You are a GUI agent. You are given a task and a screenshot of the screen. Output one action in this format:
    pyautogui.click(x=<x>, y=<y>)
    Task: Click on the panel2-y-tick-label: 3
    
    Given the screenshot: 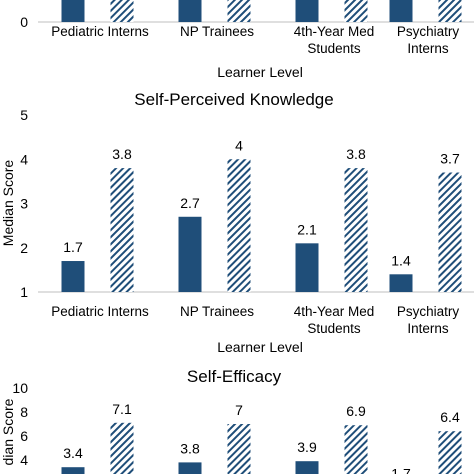 What is the action you would take?
    pyautogui.click(x=24, y=204)
    